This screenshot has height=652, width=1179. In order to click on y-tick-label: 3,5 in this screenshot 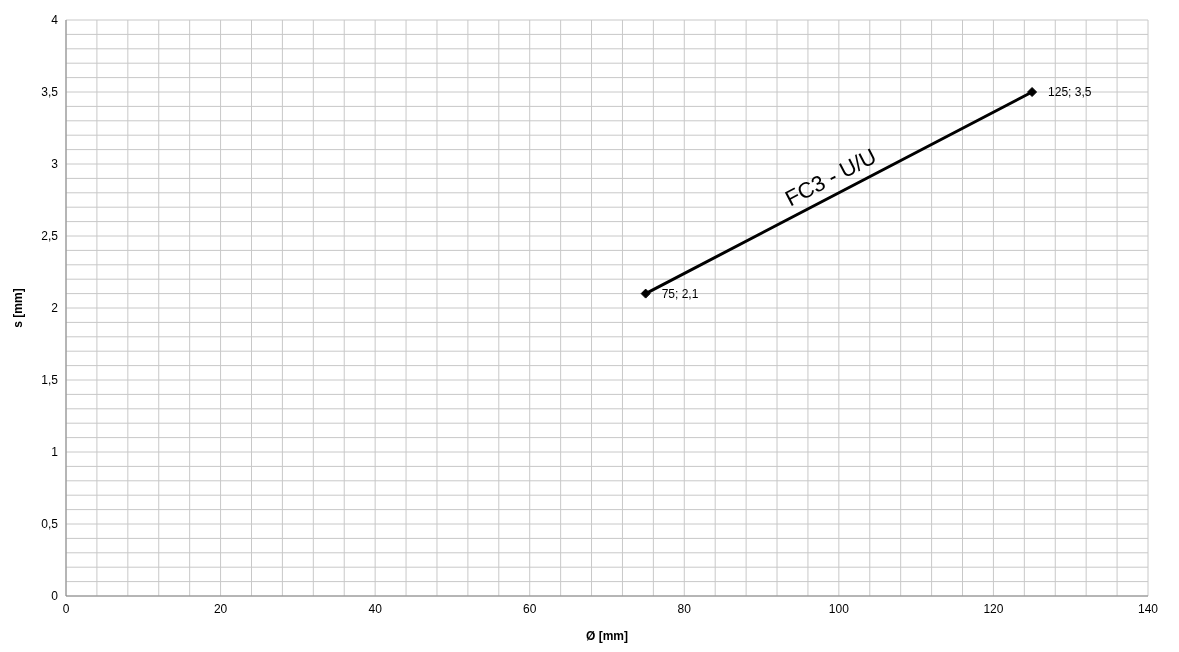, I will do `click(50, 92)`.